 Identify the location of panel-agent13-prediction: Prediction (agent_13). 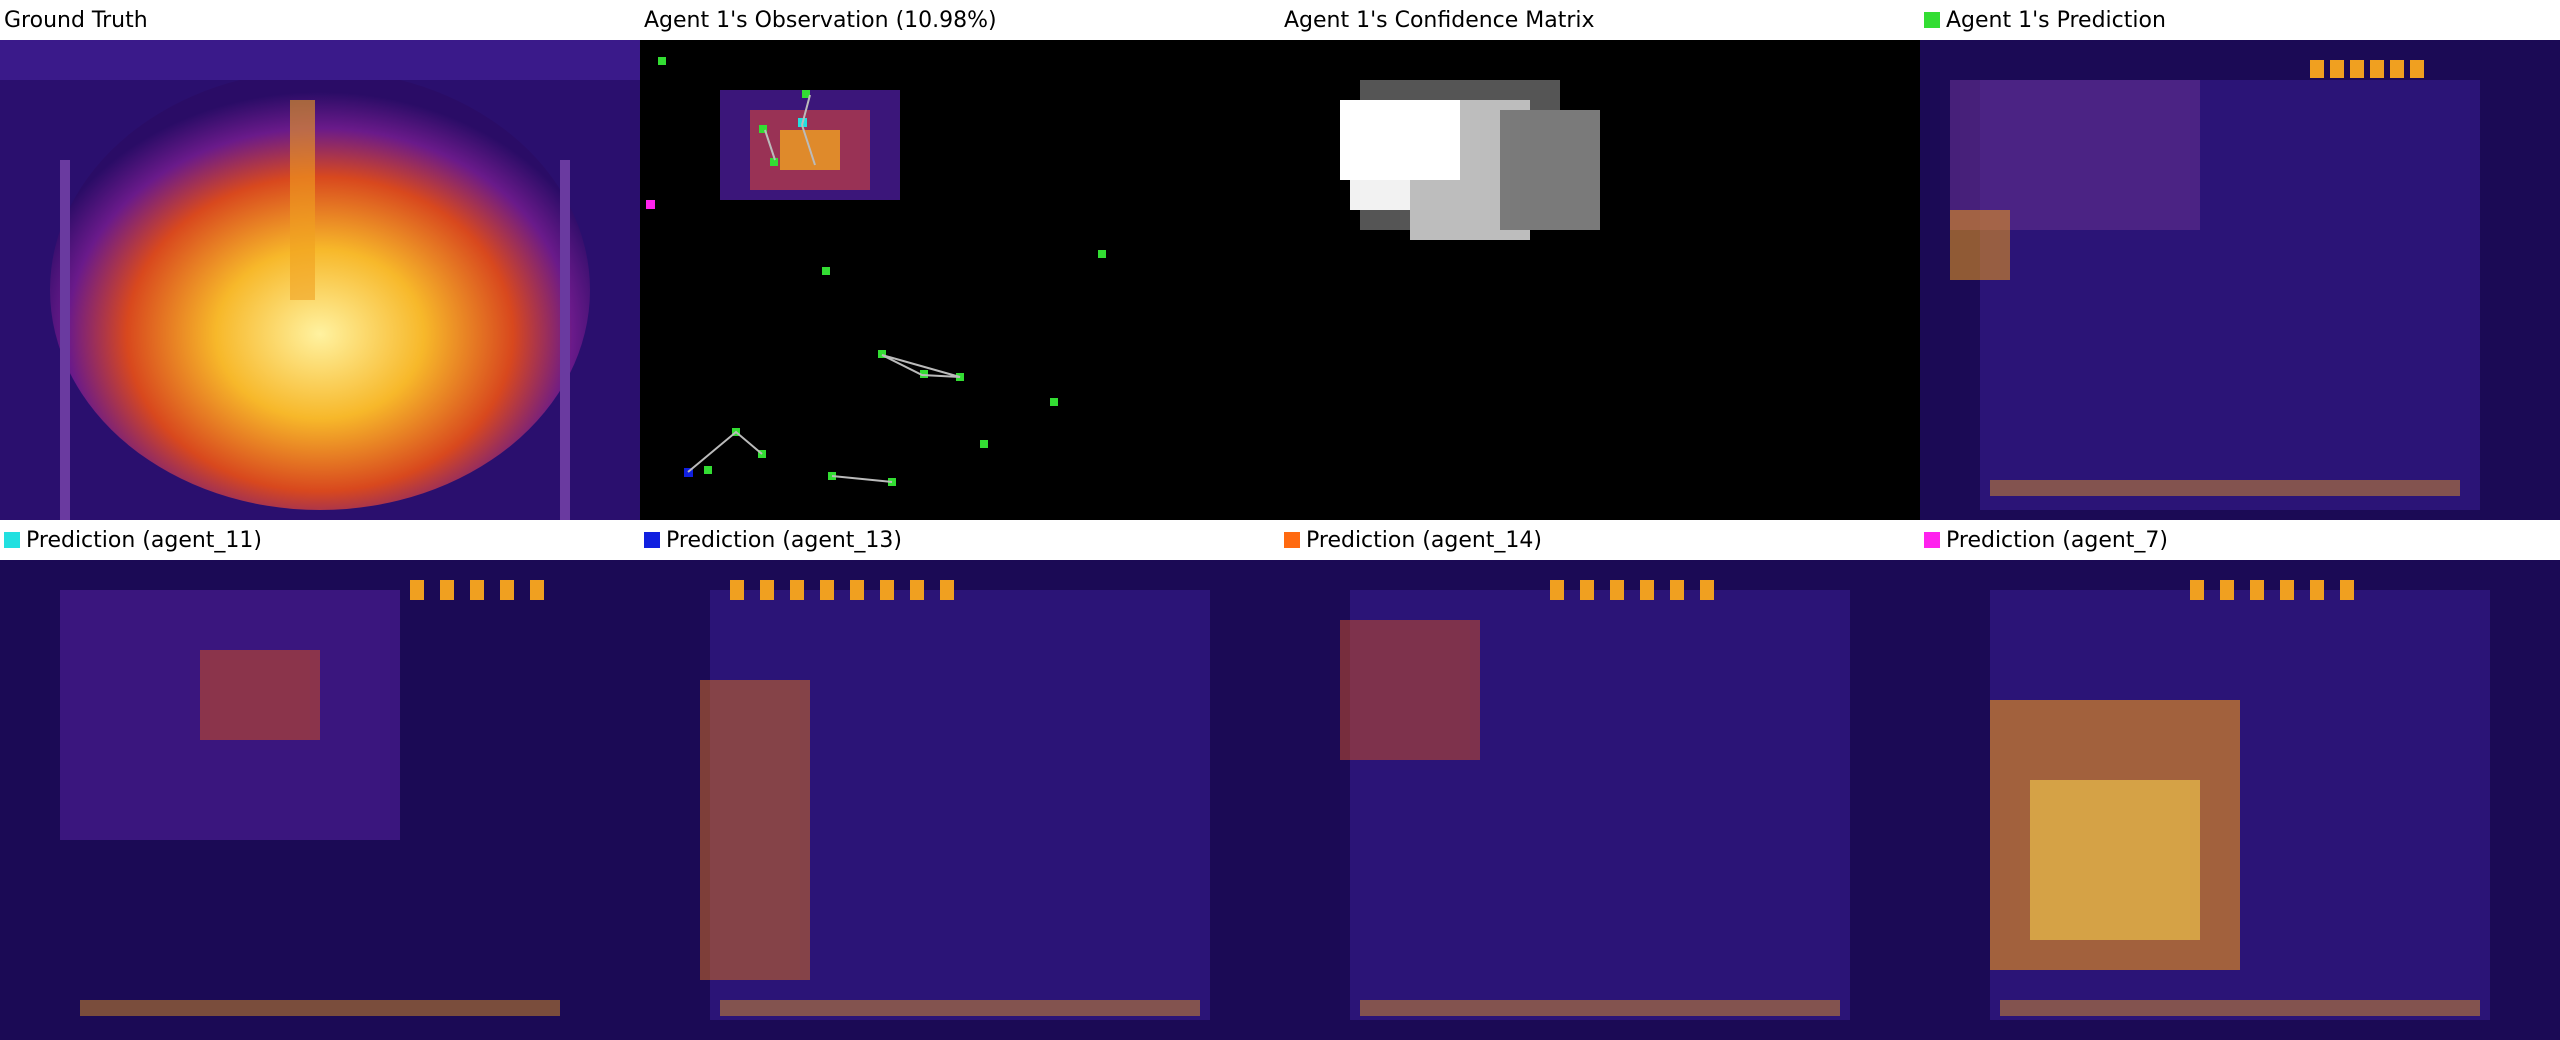
(960, 780).